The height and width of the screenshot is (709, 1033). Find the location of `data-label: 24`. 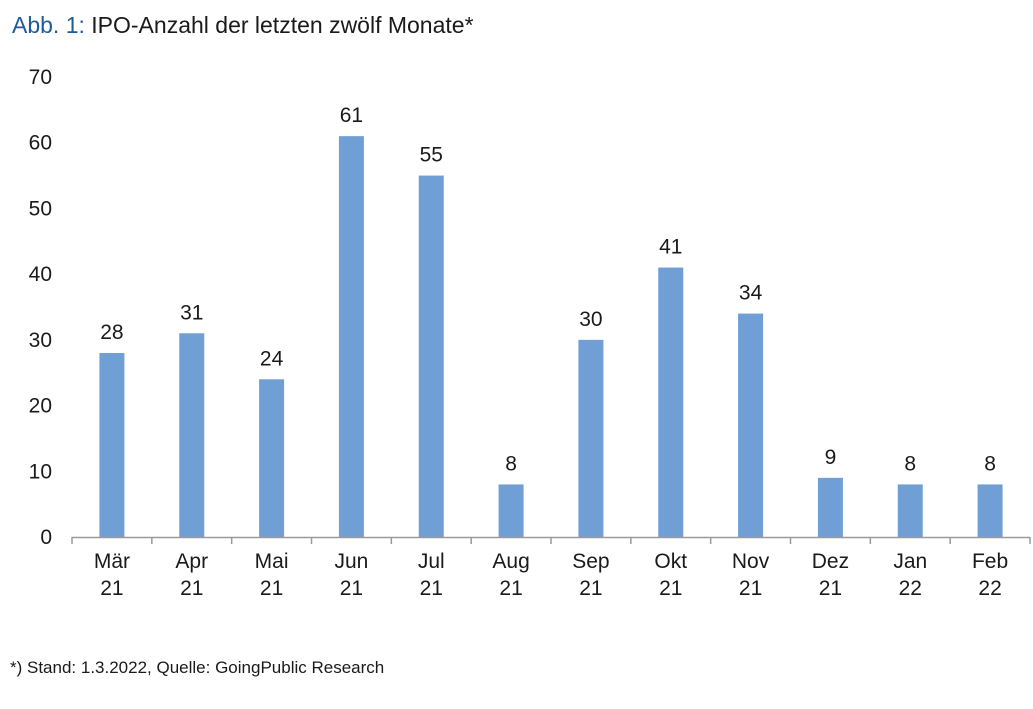

data-label: 24 is located at coordinates (272, 358).